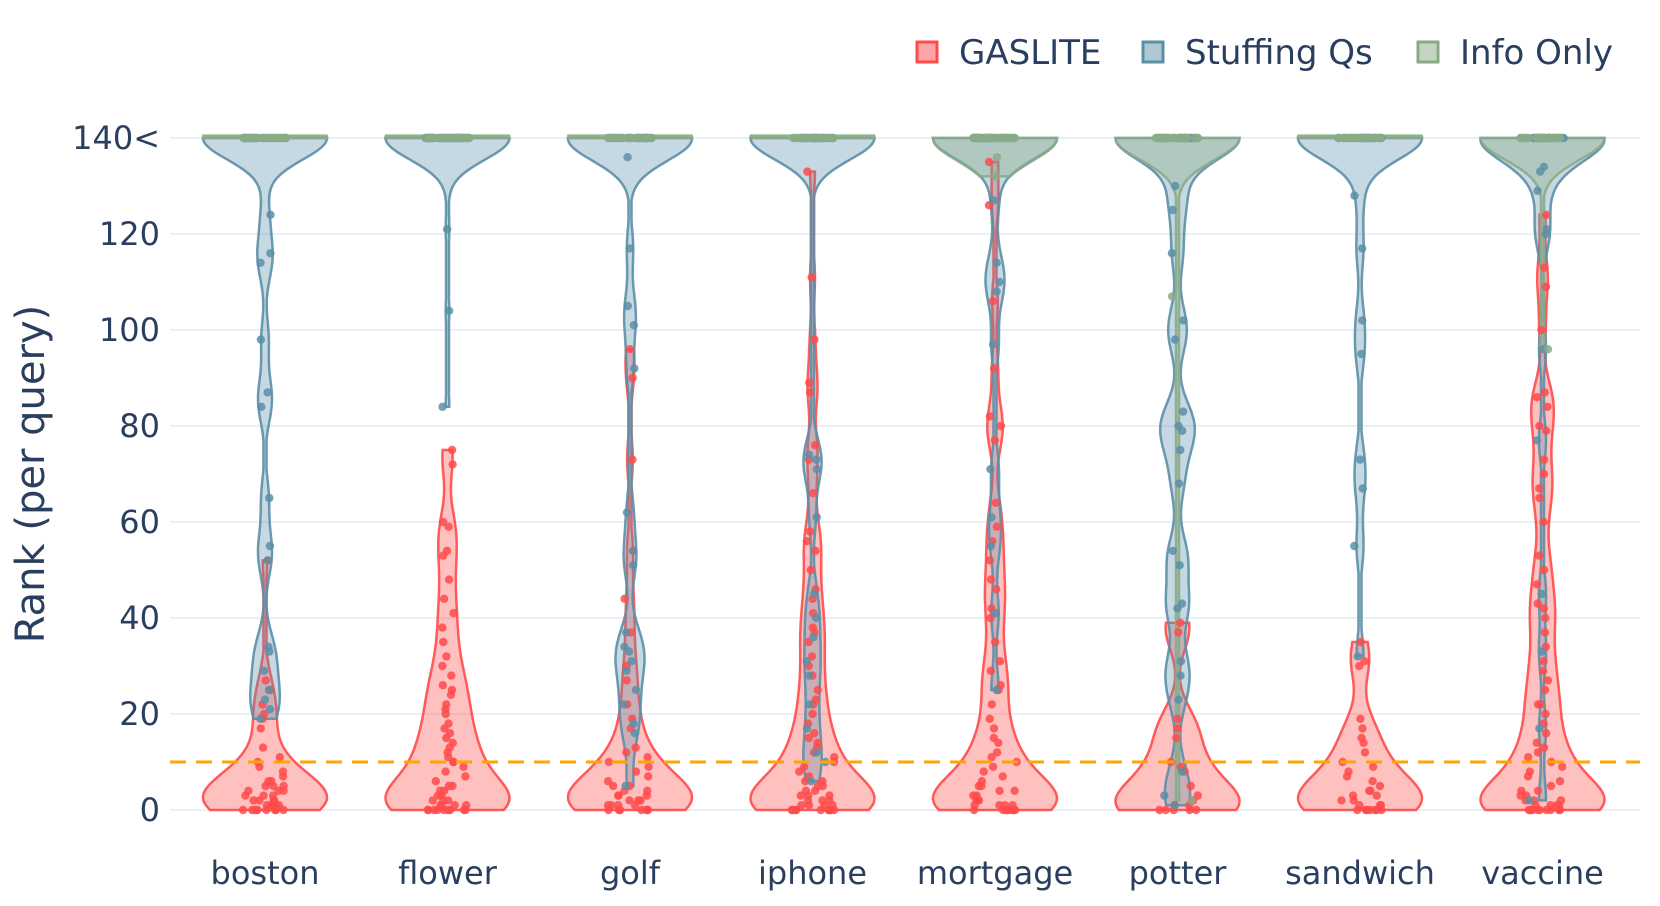  Describe the element at coordinates (447, 630) in the screenshot. I see `violin-gaslite` at that location.